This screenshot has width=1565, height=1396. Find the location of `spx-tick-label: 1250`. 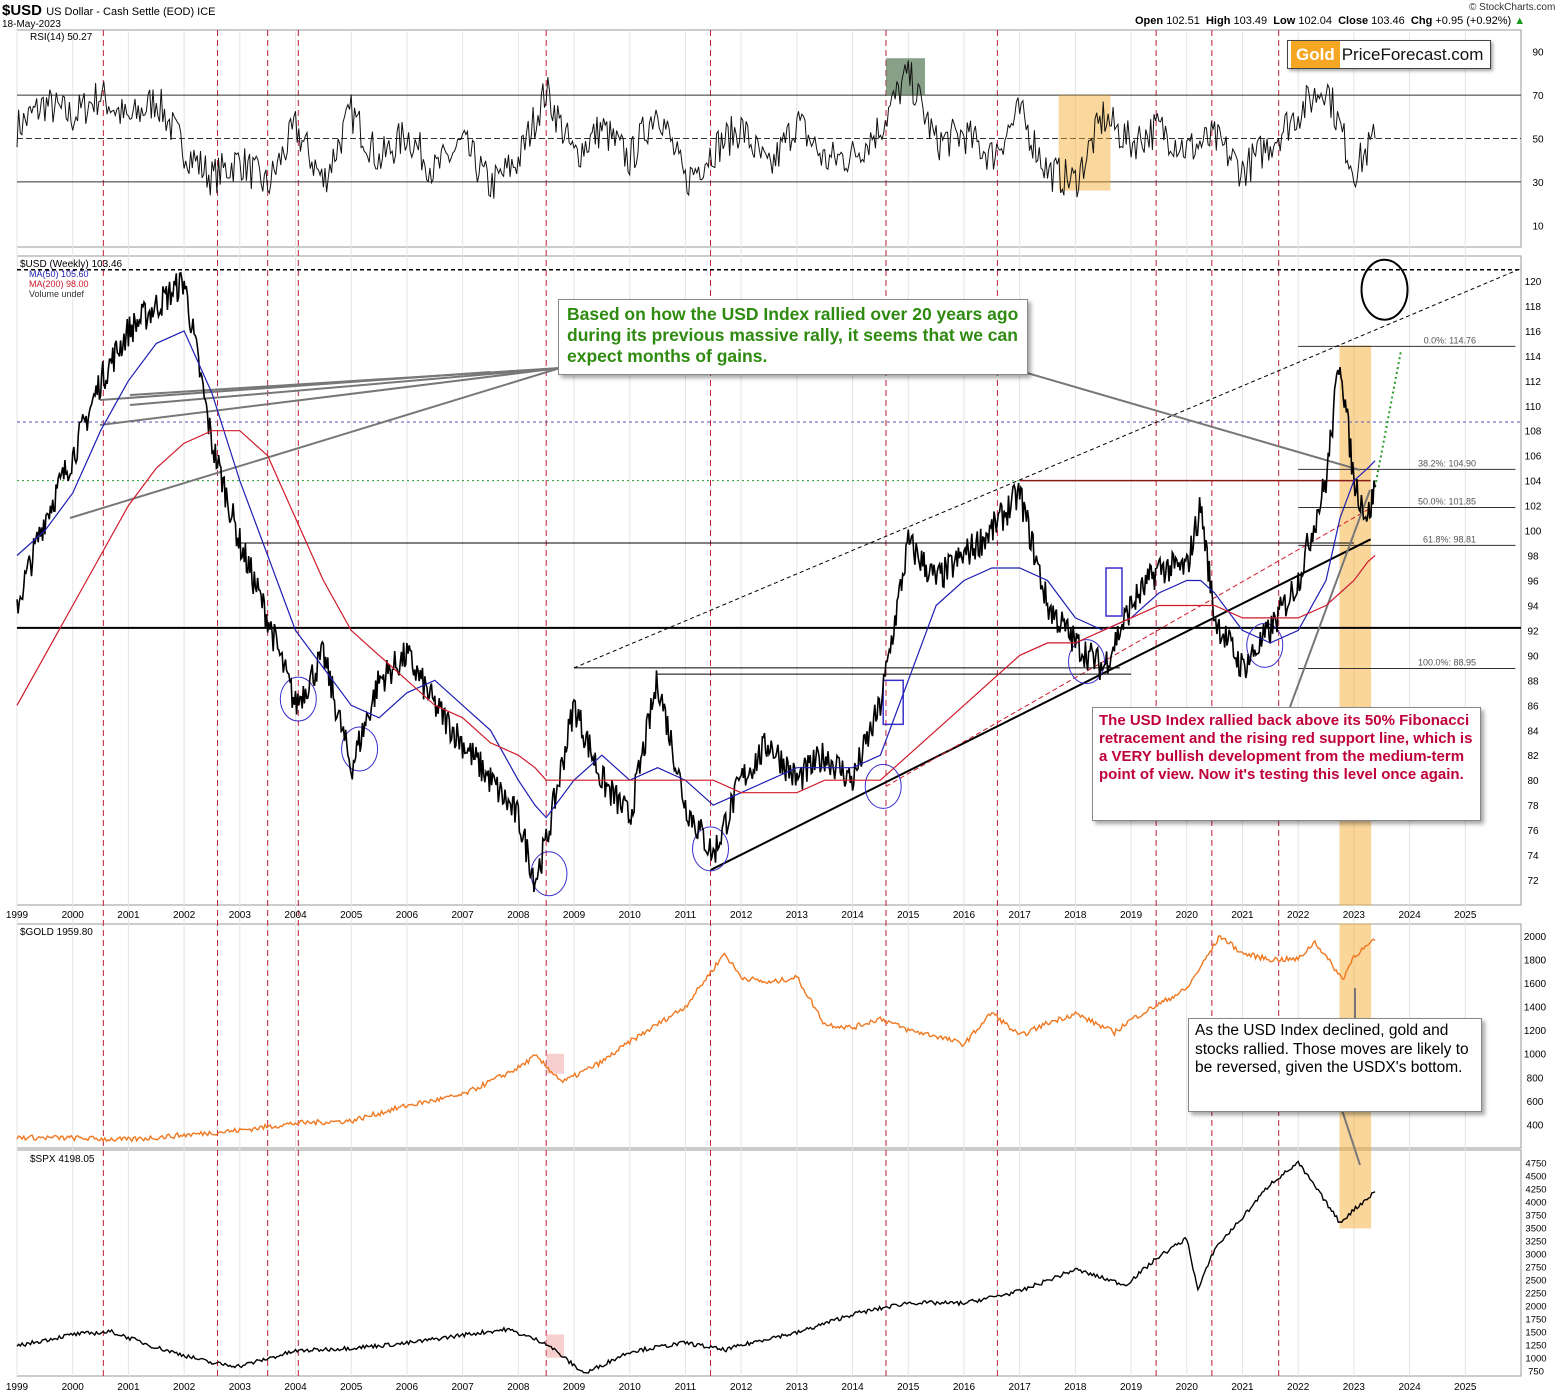

spx-tick-label: 1250 is located at coordinates (1535, 1345).